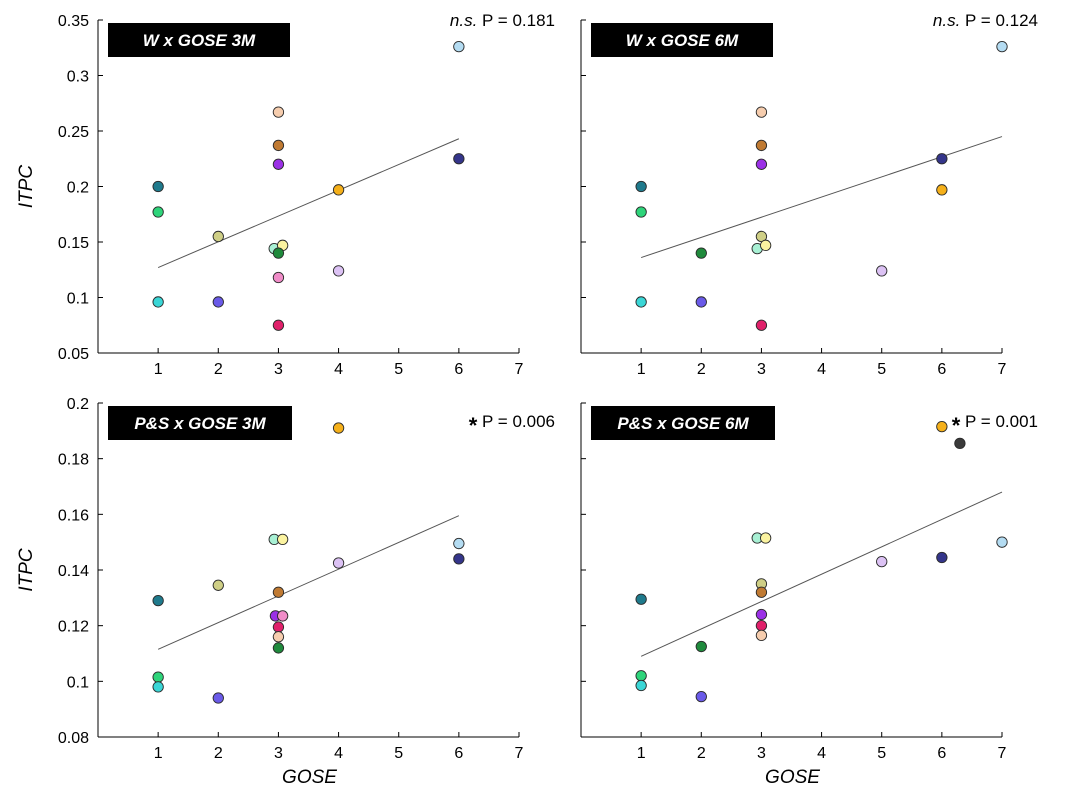 The height and width of the screenshot is (787, 1074). I want to click on panel-title: W x GOSE 3M, so click(199, 40).